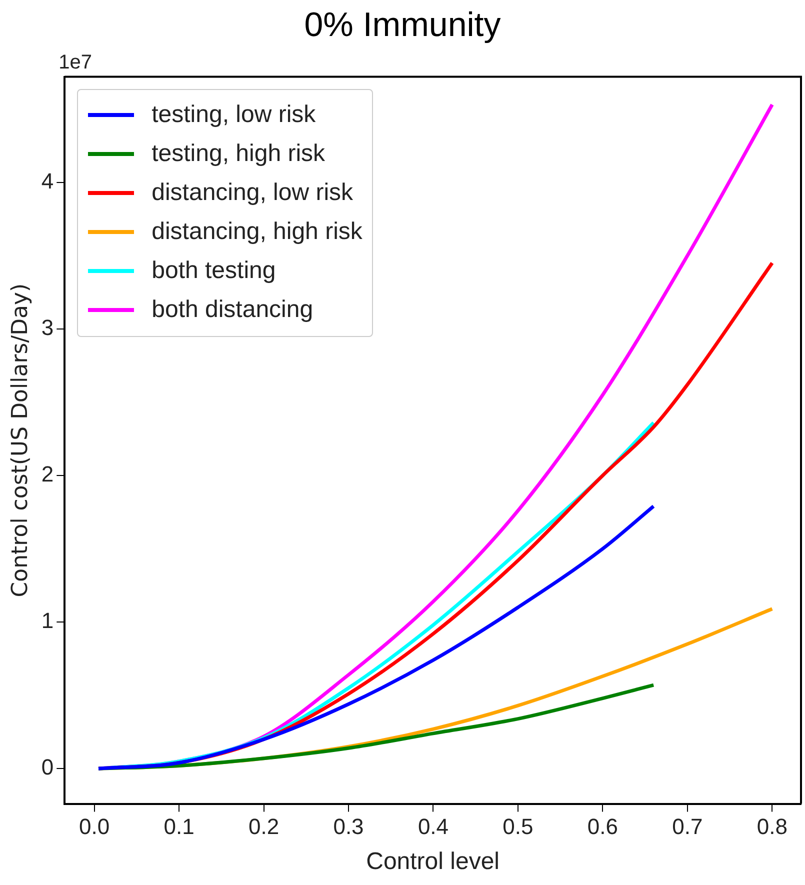 This screenshot has width=805, height=885. What do you see at coordinates (348, 827) in the screenshot?
I see `x-tick-label: 0.3` at bounding box center [348, 827].